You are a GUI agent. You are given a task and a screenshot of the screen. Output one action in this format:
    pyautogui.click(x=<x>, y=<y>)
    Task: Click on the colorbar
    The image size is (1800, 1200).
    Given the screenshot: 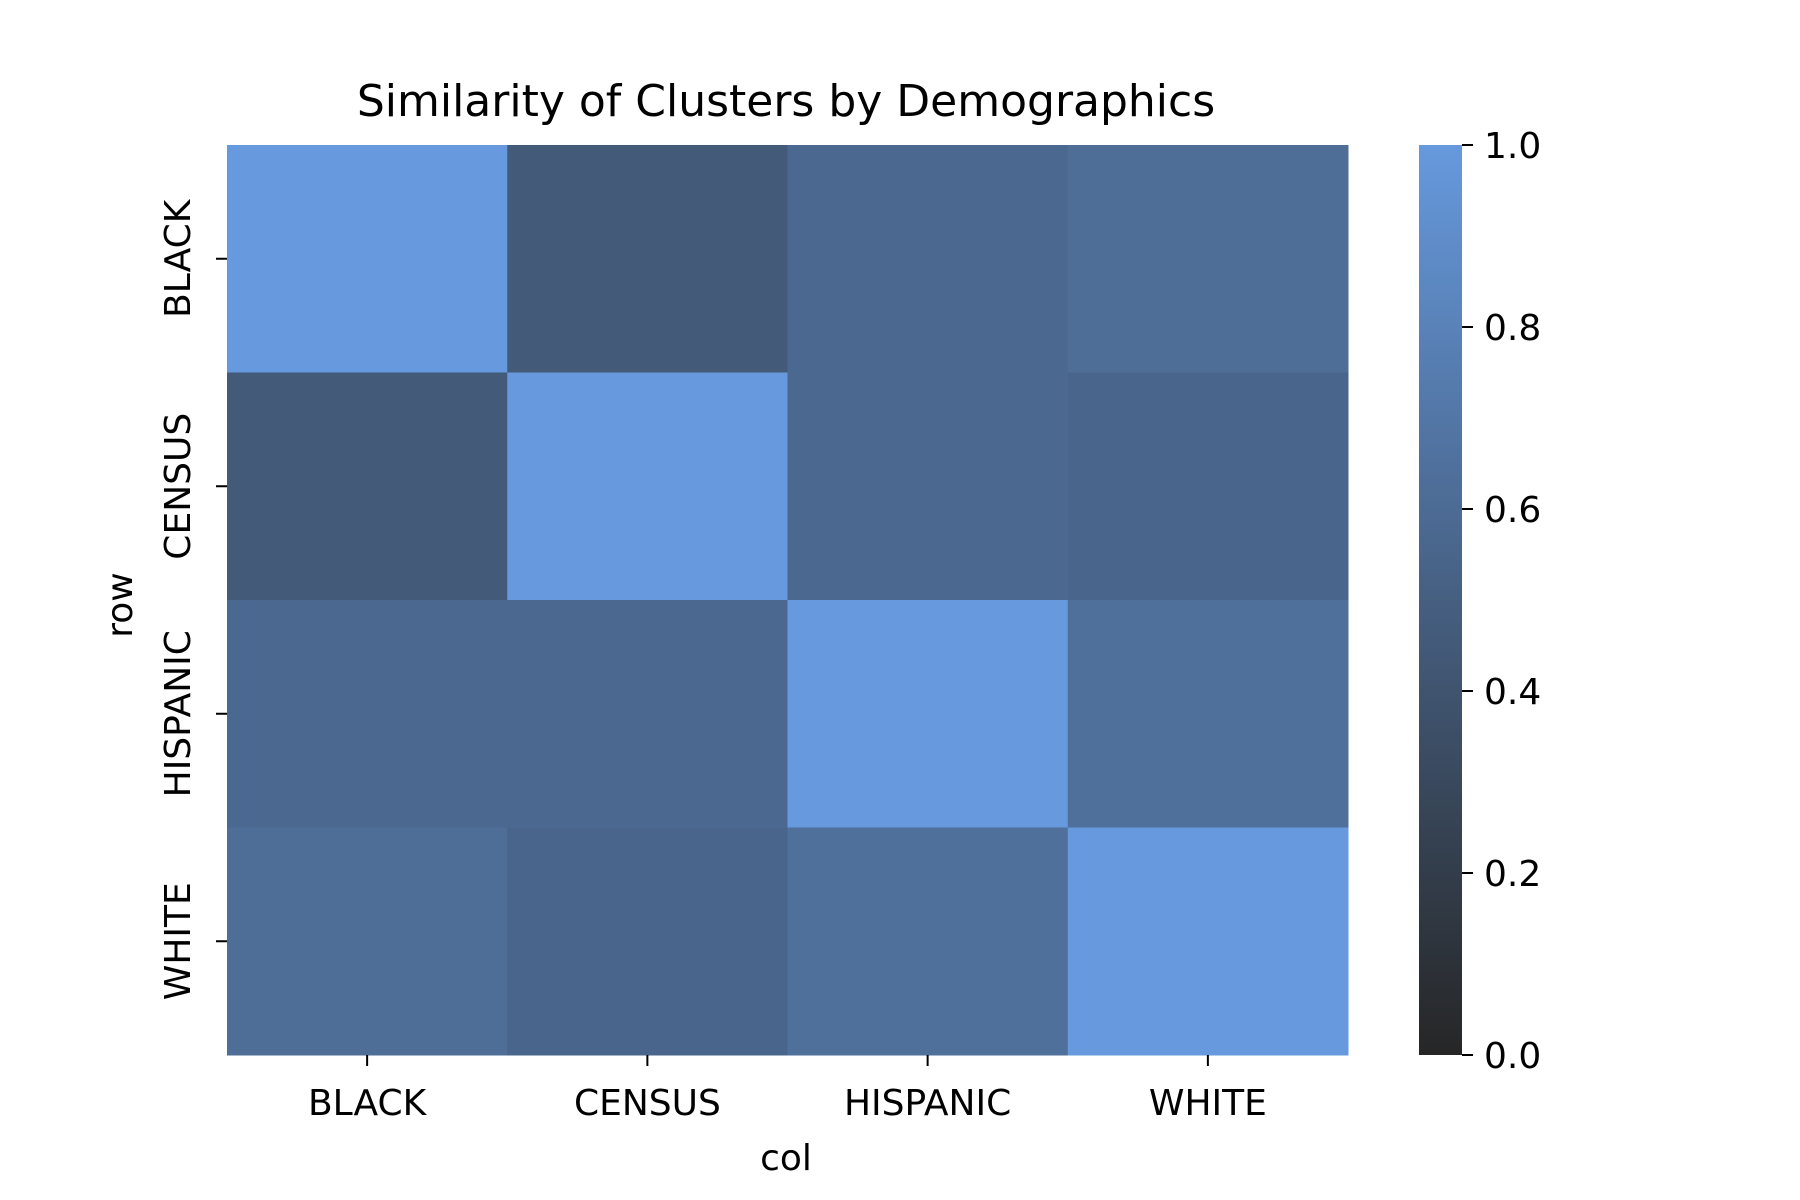 What is the action you would take?
    pyautogui.click(x=1440, y=600)
    